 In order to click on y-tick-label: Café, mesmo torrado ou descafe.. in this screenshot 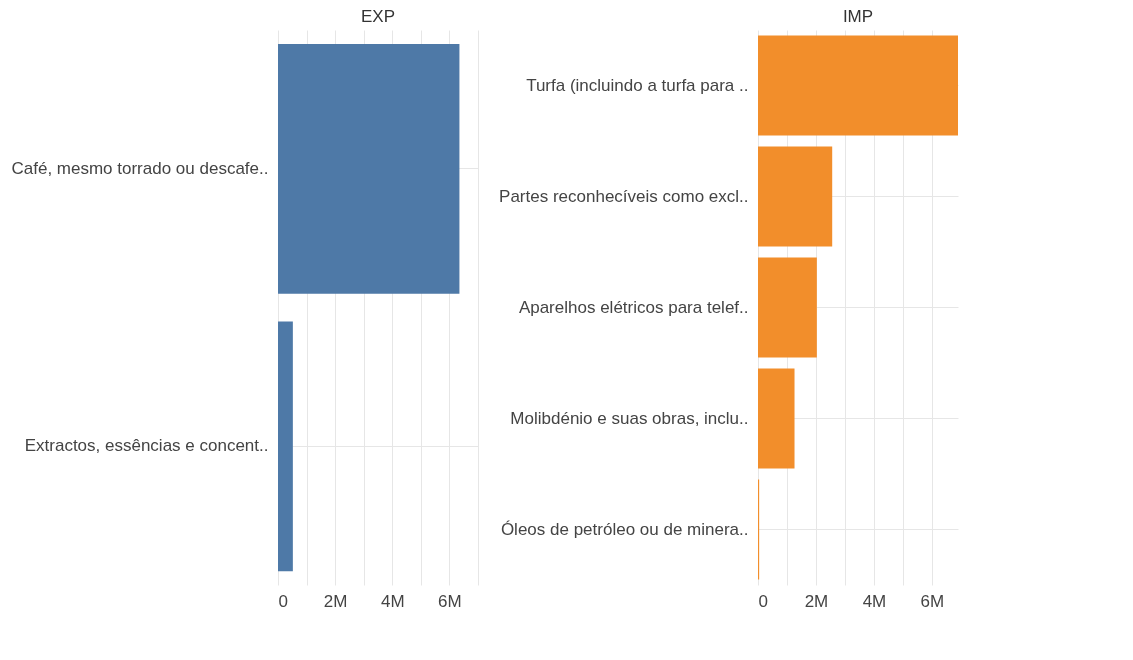, I will do `click(140, 168)`.